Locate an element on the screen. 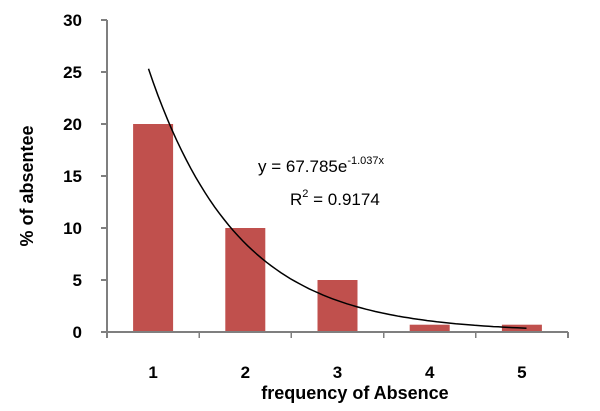 The width and height of the screenshot is (600, 411). x-tick-label-2: 2 is located at coordinates (245, 372).